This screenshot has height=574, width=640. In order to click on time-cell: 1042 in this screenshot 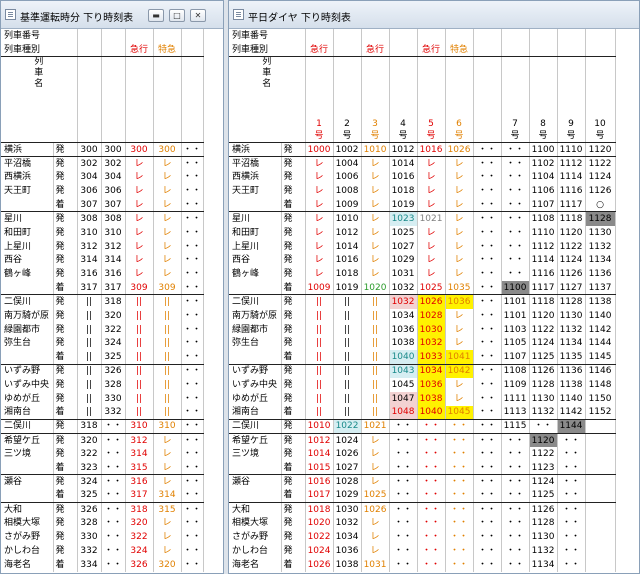, I will do `click(459, 371)`.